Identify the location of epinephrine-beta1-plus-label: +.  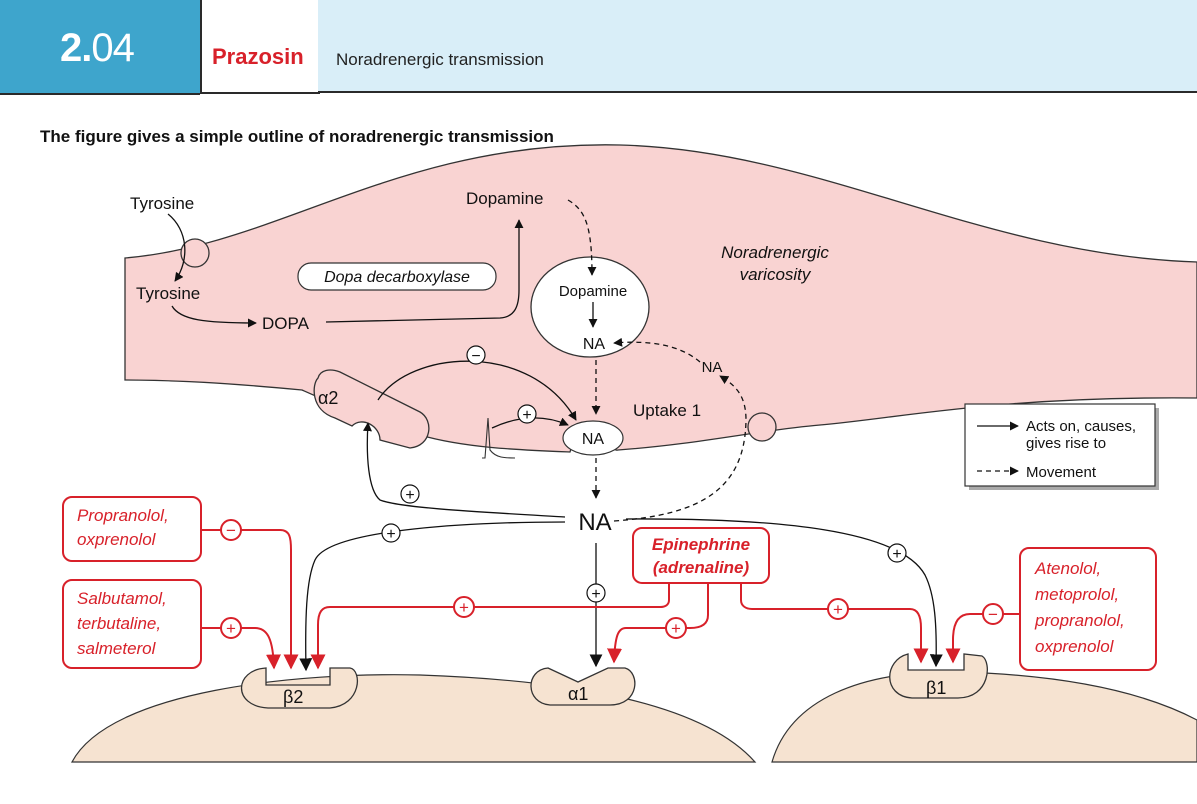
(838, 609).